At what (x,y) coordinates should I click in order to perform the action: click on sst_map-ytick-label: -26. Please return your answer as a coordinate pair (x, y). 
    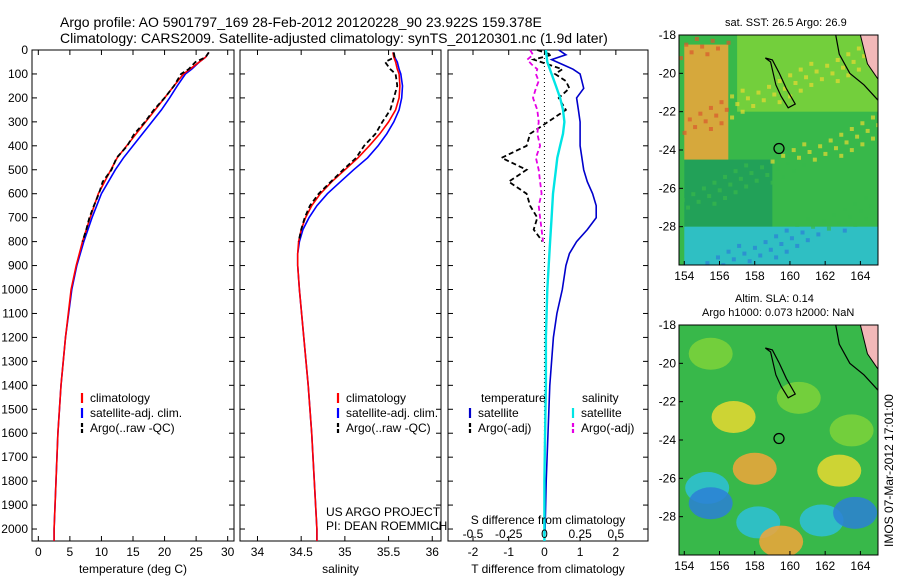
    Looking at the image, I should click on (668, 188).